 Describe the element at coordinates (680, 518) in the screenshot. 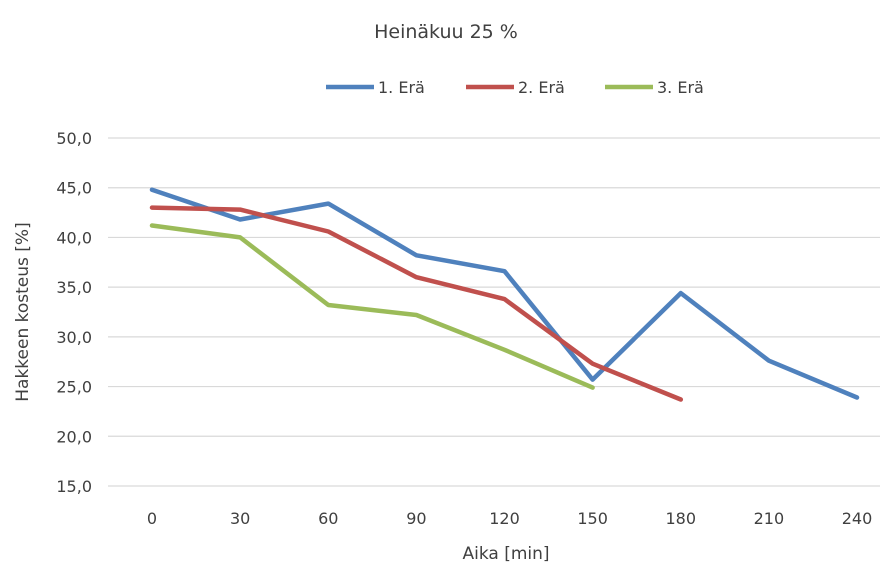

I see `x-tick-label: 180` at that location.